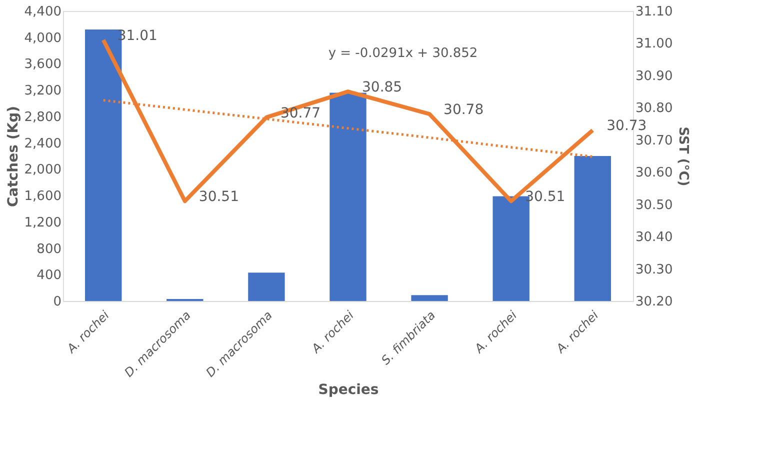 The image size is (771, 470). Describe the element at coordinates (43, 91) in the screenshot. I see `y-tick-label: 3,200` at that location.